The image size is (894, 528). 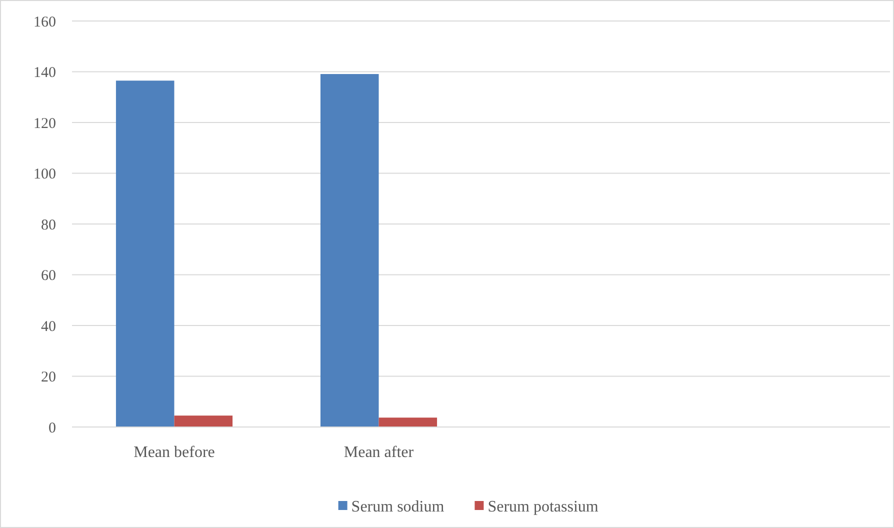 What do you see at coordinates (48, 276) in the screenshot?
I see `y-tick-label: 60` at bounding box center [48, 276].